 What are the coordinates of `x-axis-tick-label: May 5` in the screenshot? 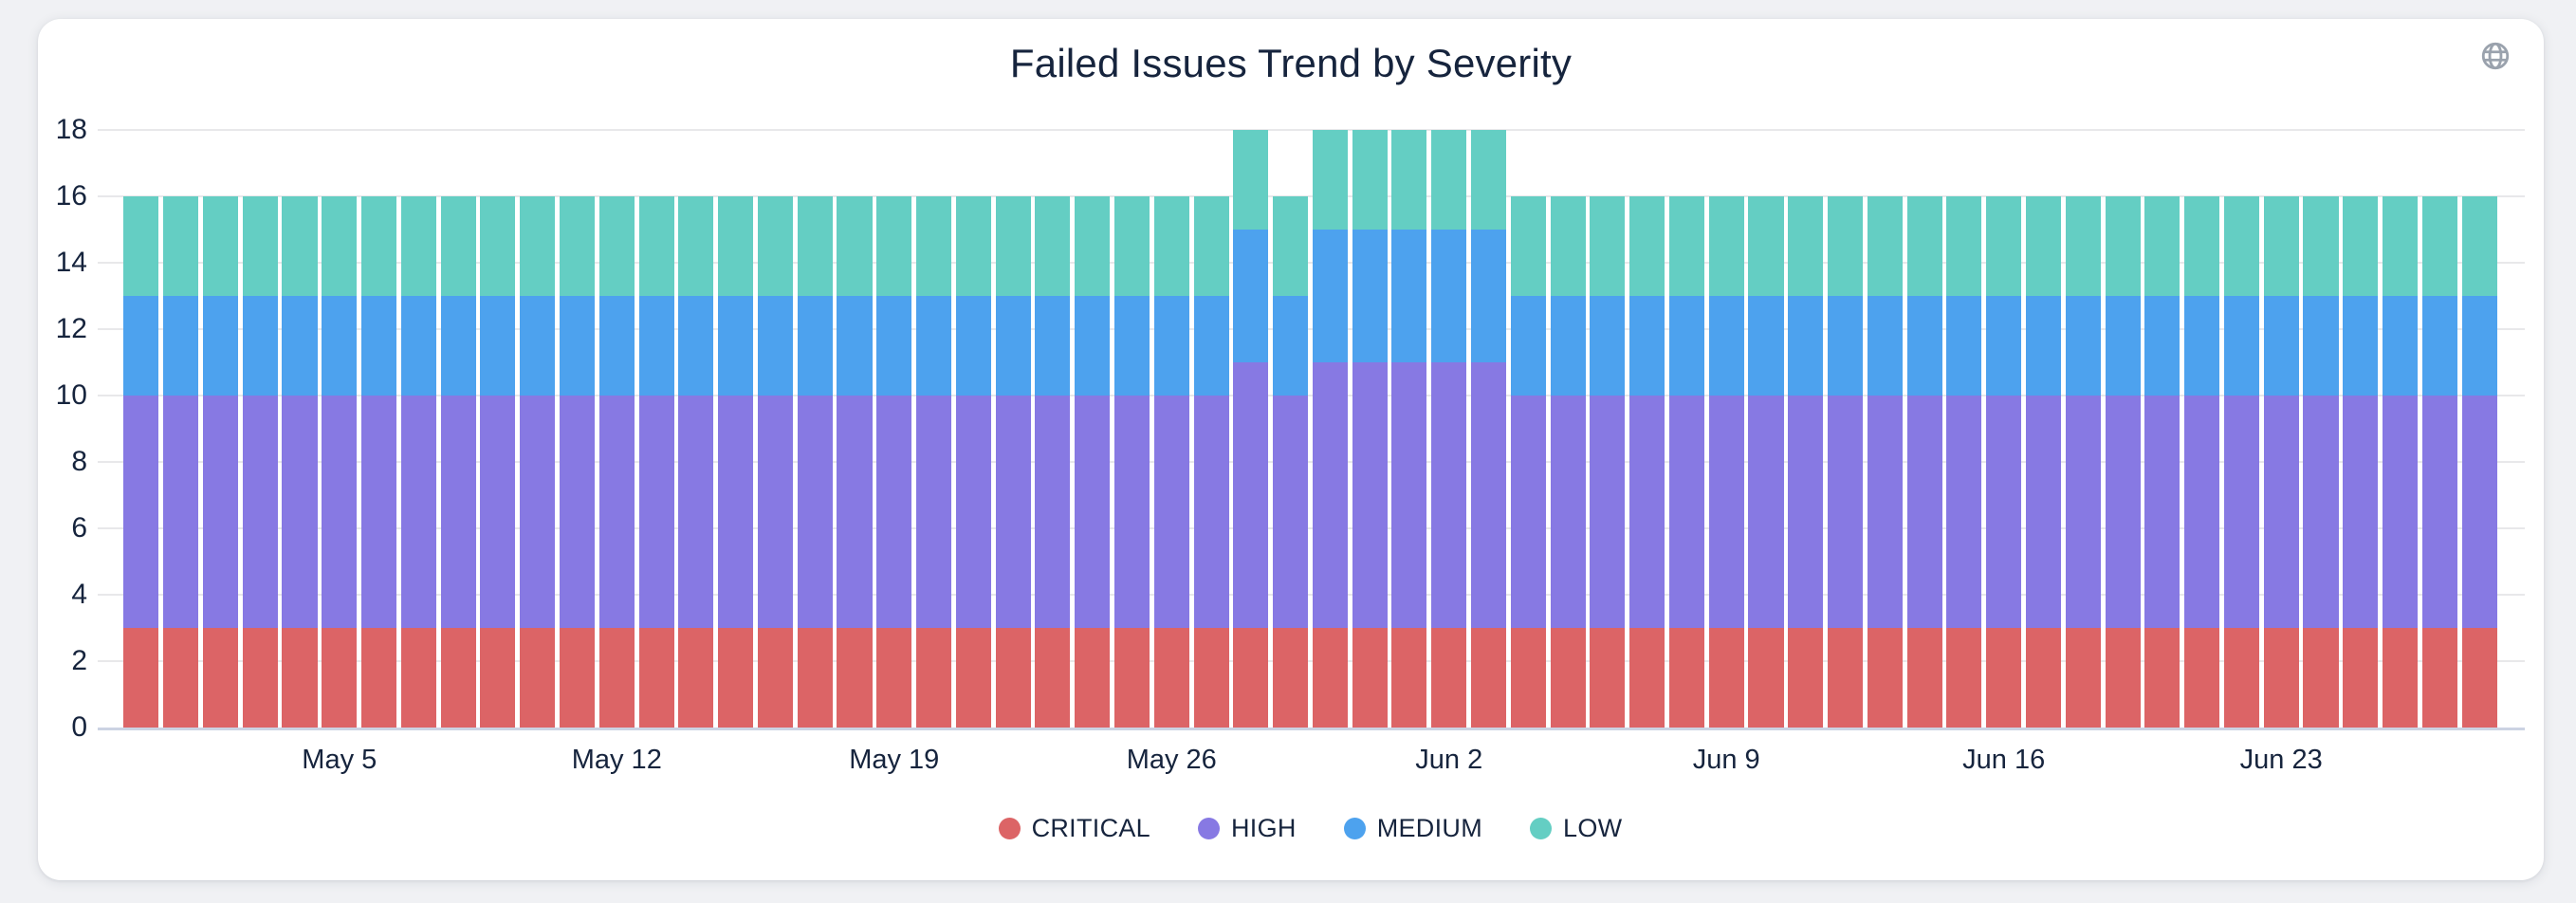 It's located at (339, 760).